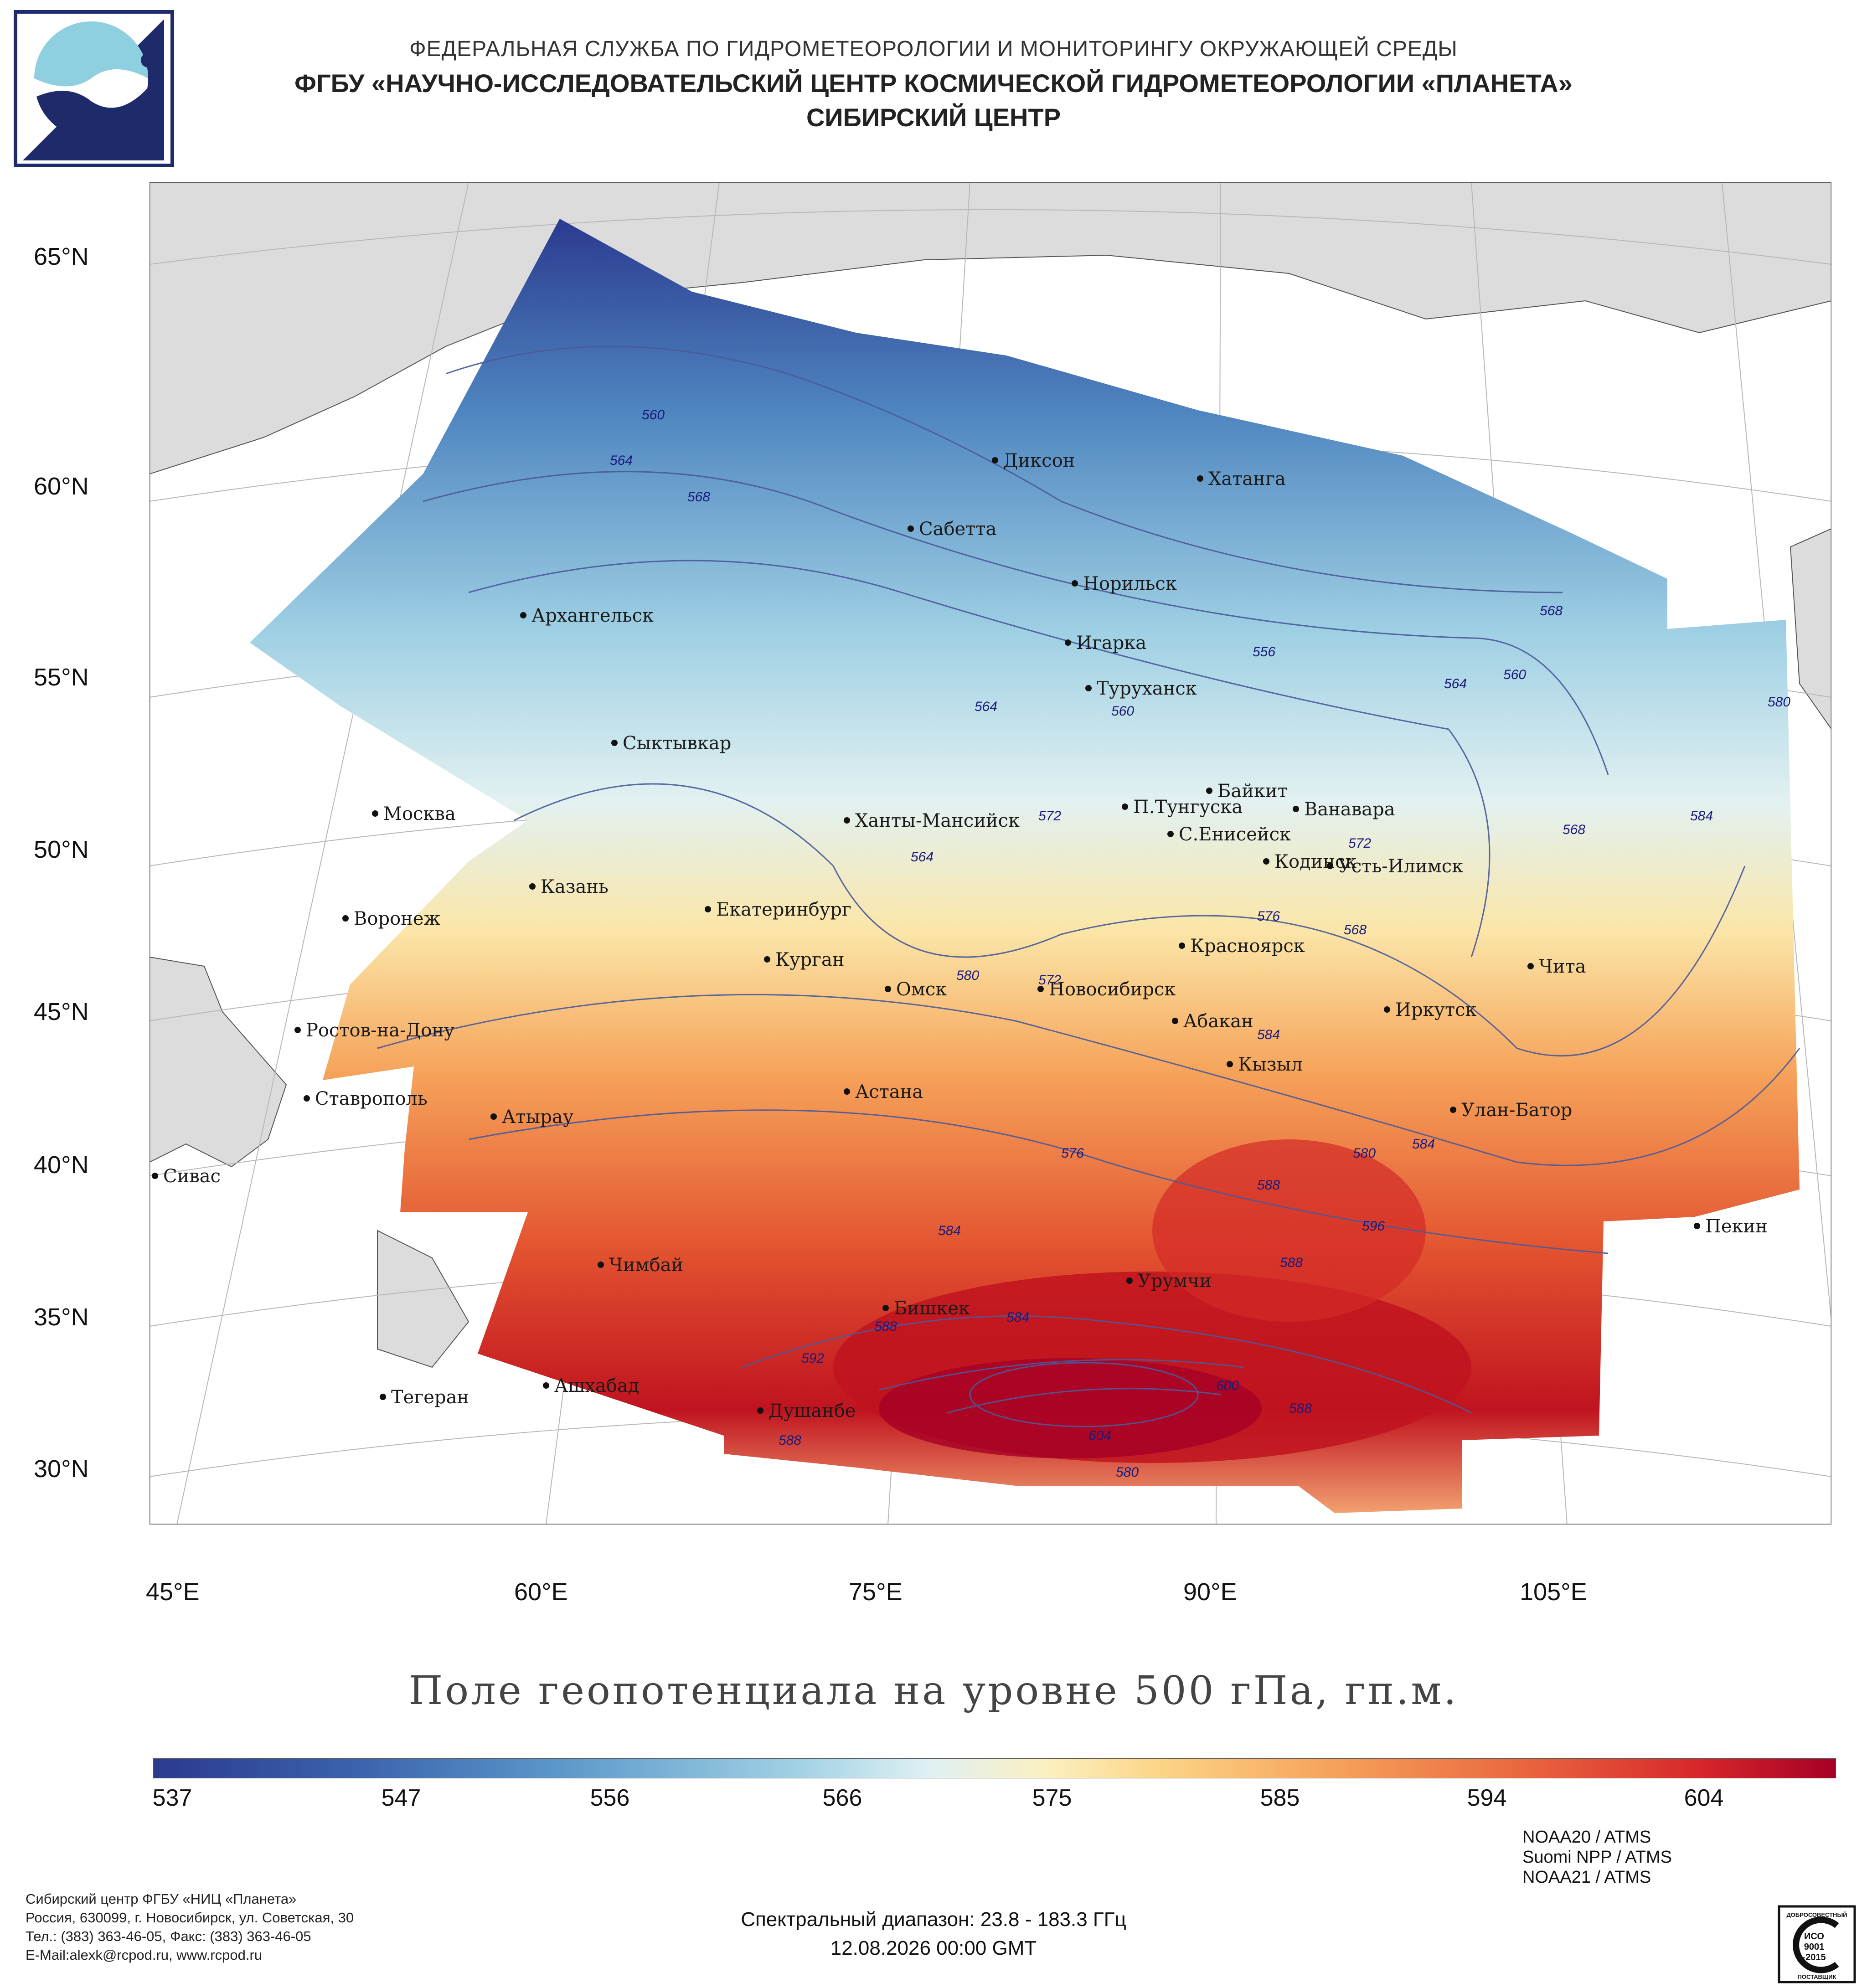 This screenshot has height=1988, width=1867. Describe the element at coordinates (1349, 810) in the screenshot. I see `city-label: Ванавара` at that location.